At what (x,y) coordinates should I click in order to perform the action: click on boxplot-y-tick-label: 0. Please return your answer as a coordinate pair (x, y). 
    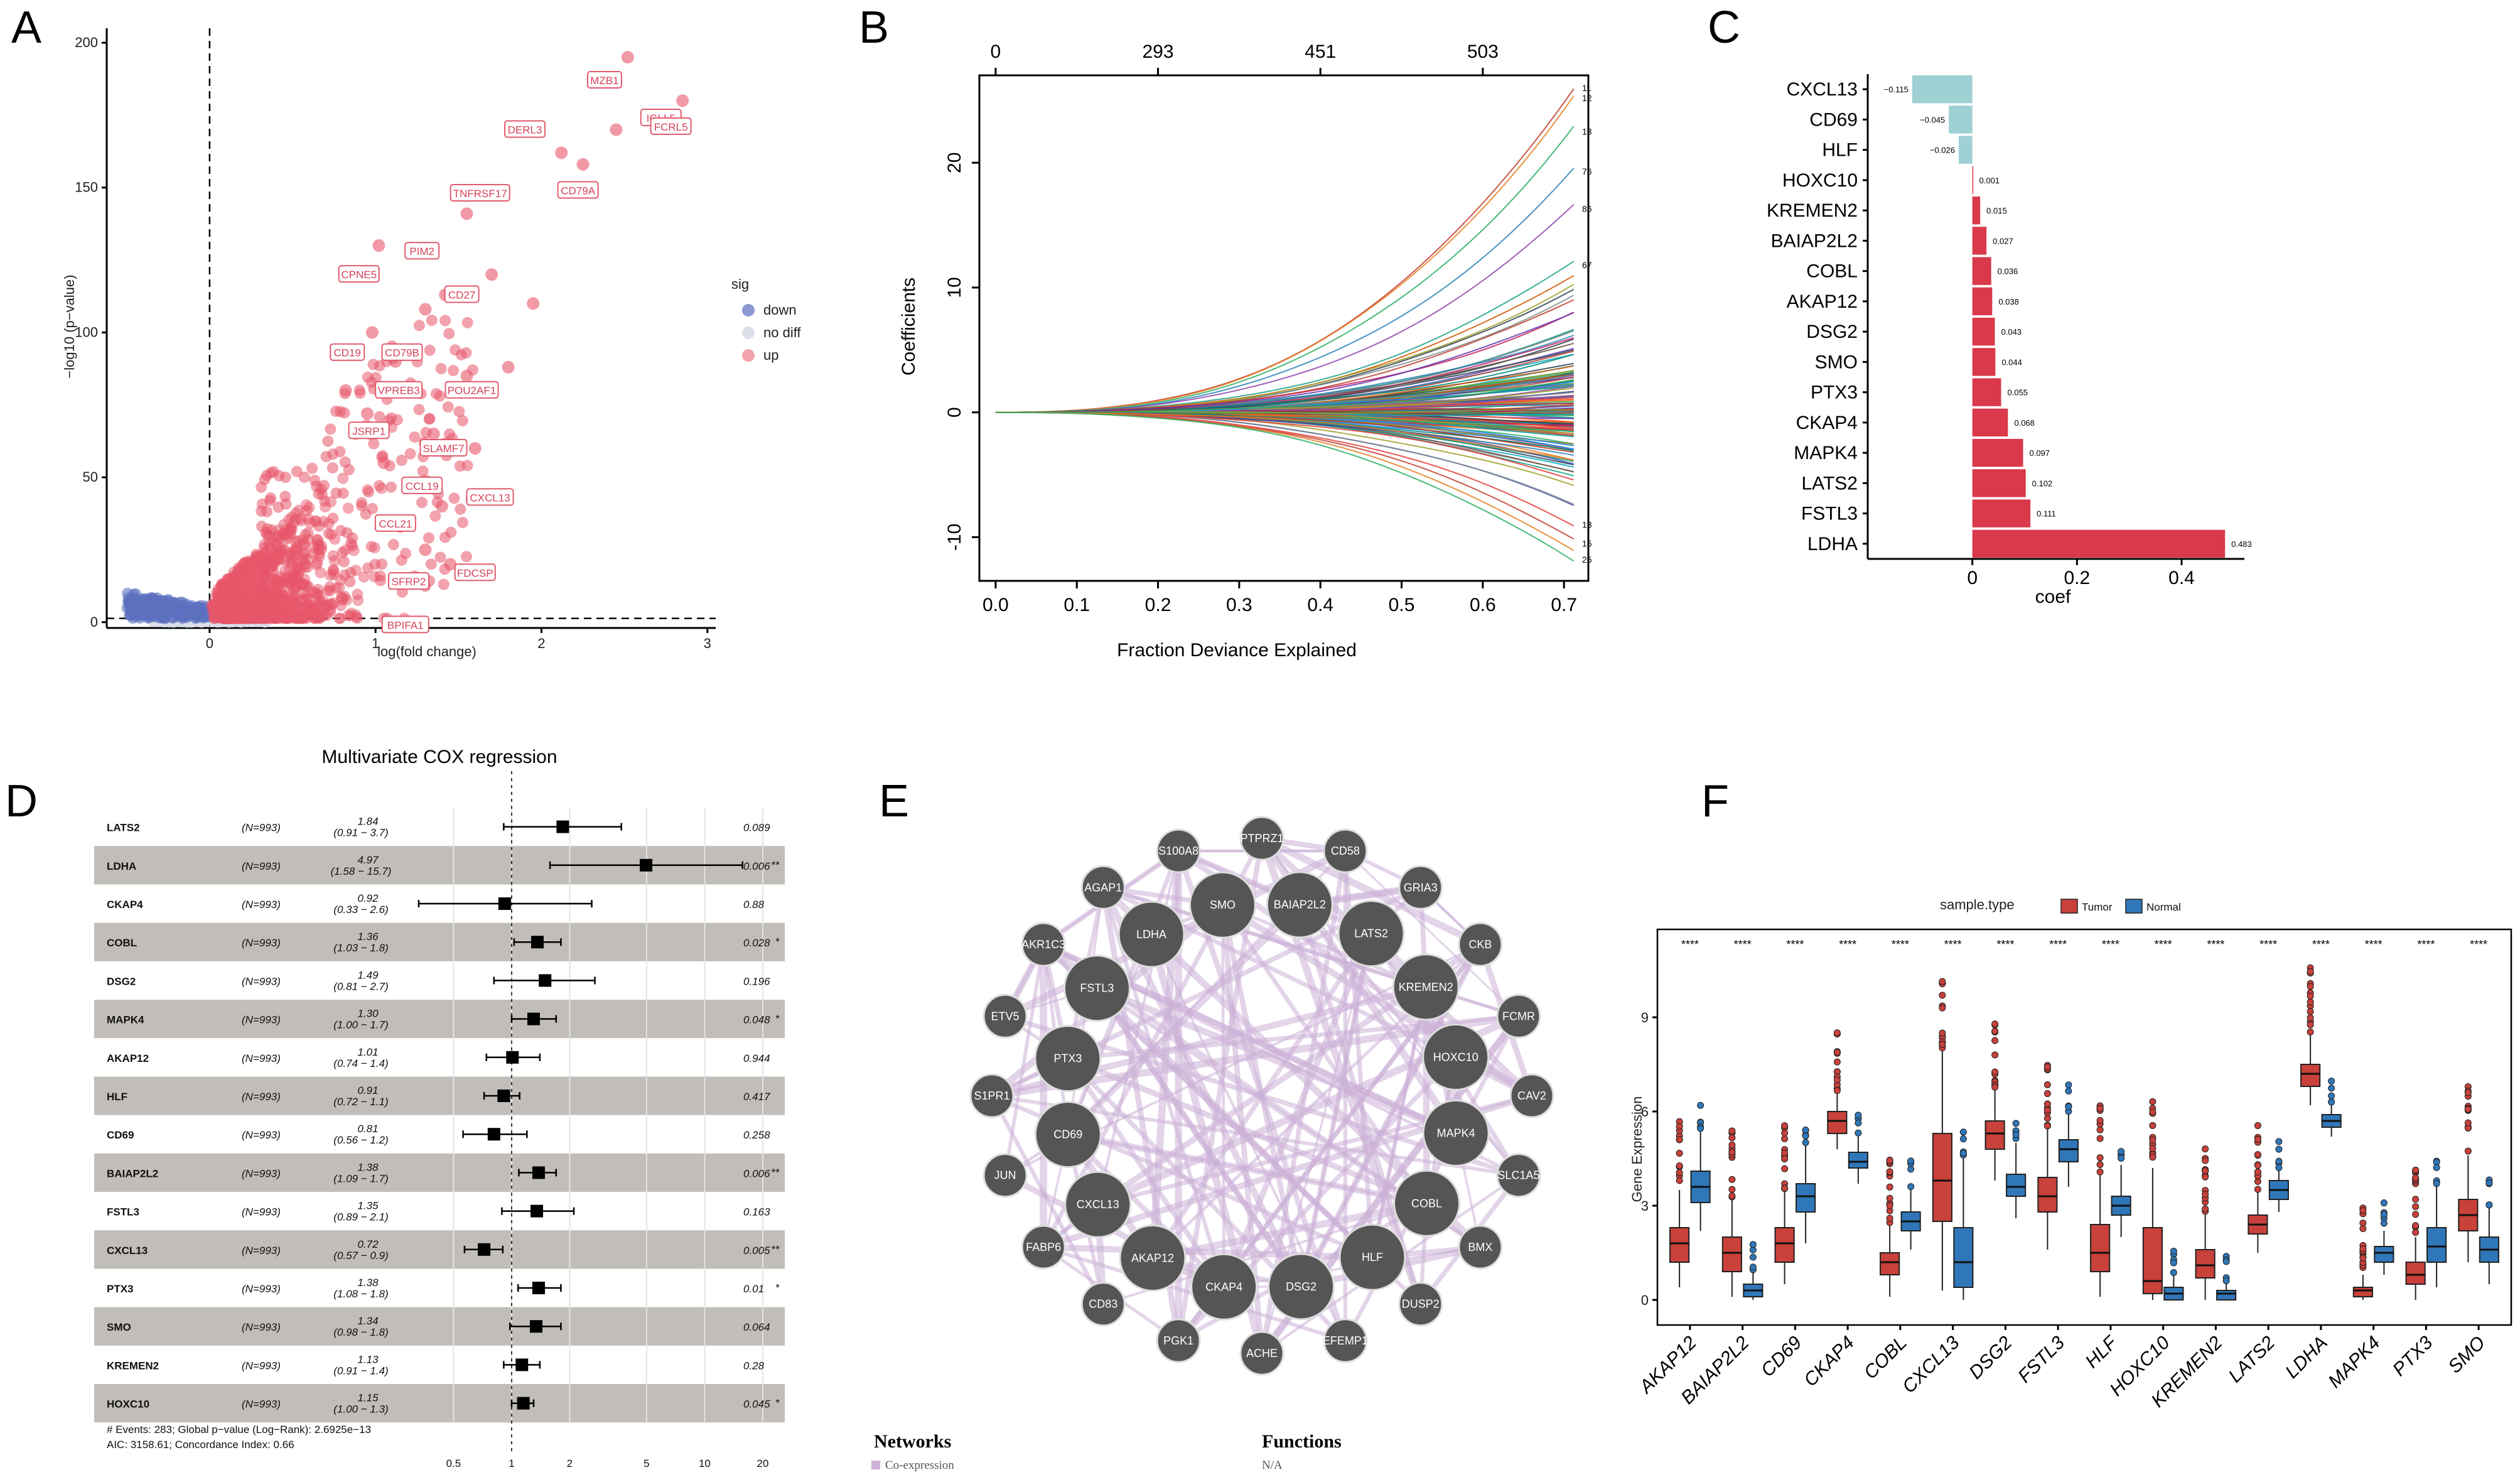
    Looking at the image, I should click on (1645, 1300).